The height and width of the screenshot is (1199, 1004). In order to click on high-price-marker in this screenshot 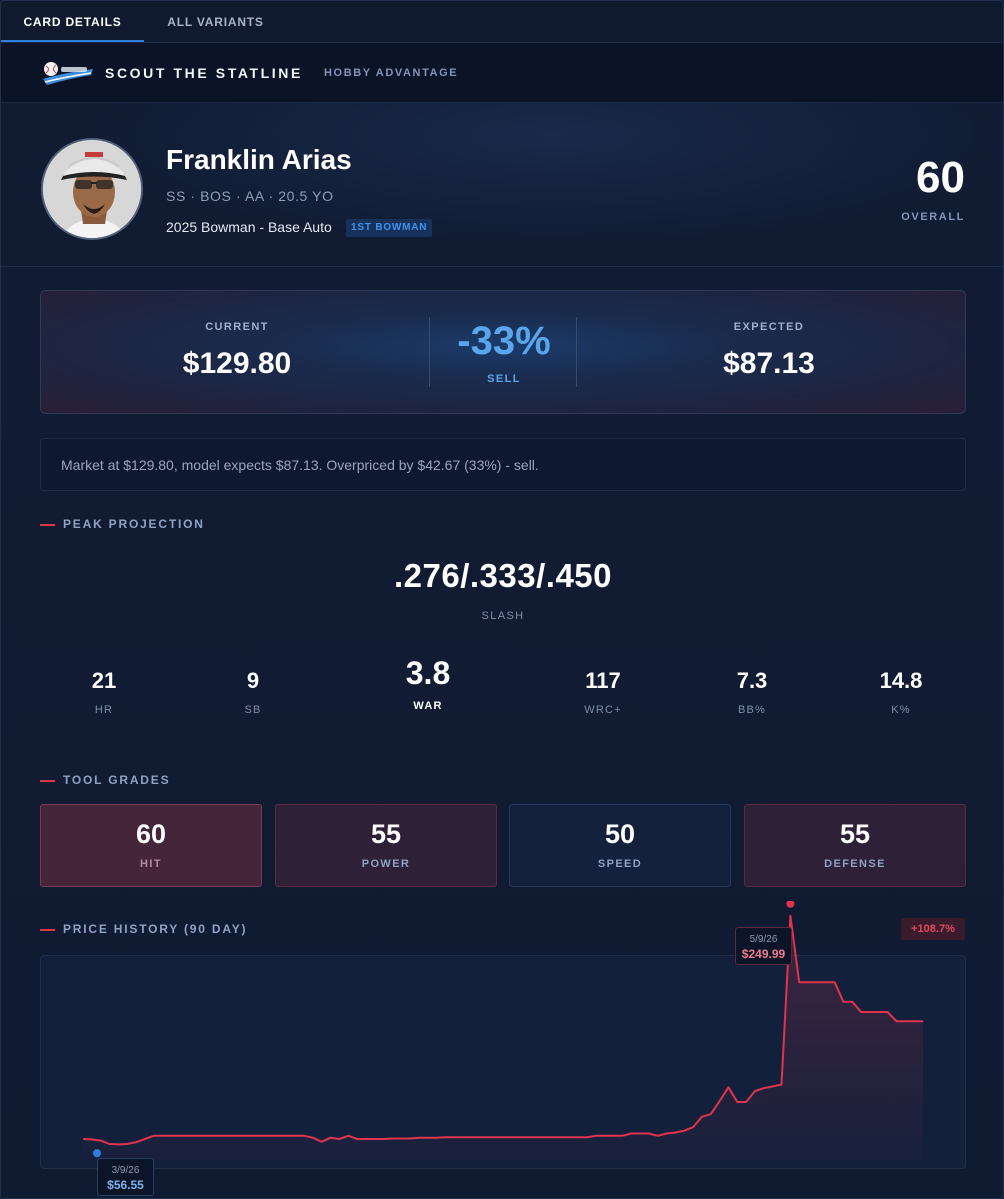, I will do `click(790, 904)`.